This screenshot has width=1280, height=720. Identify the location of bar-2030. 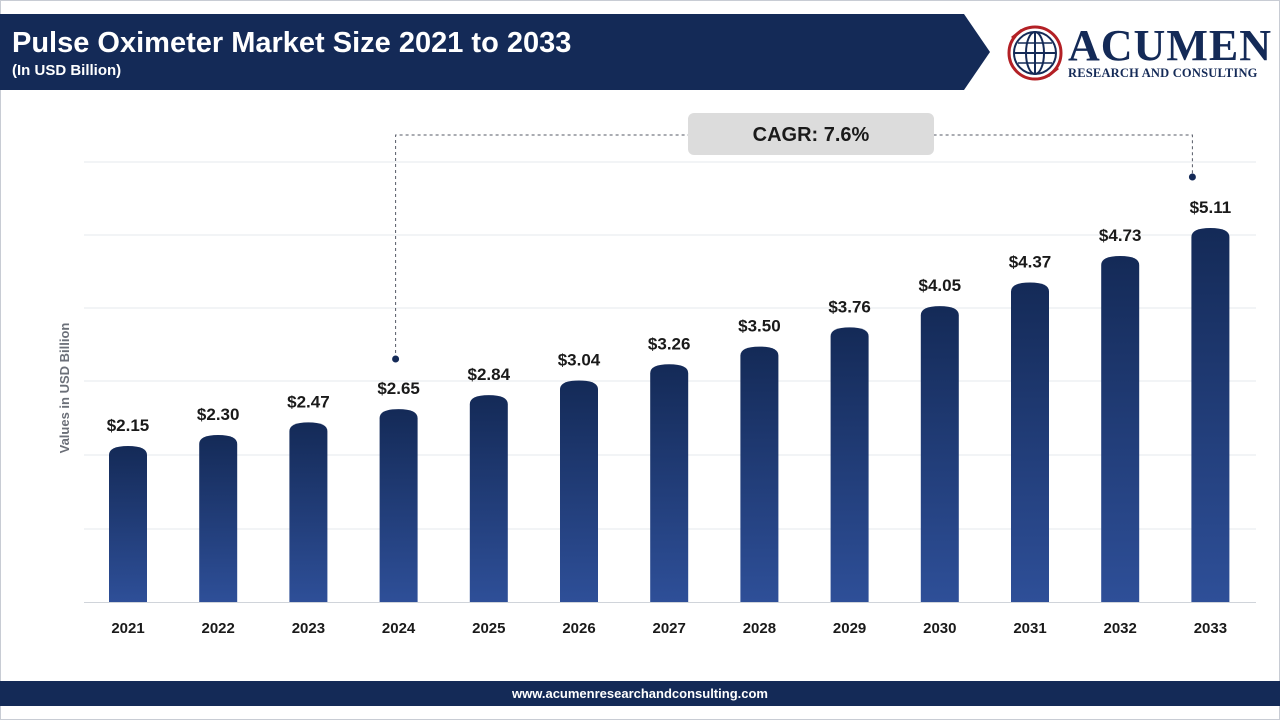
(939, 454).